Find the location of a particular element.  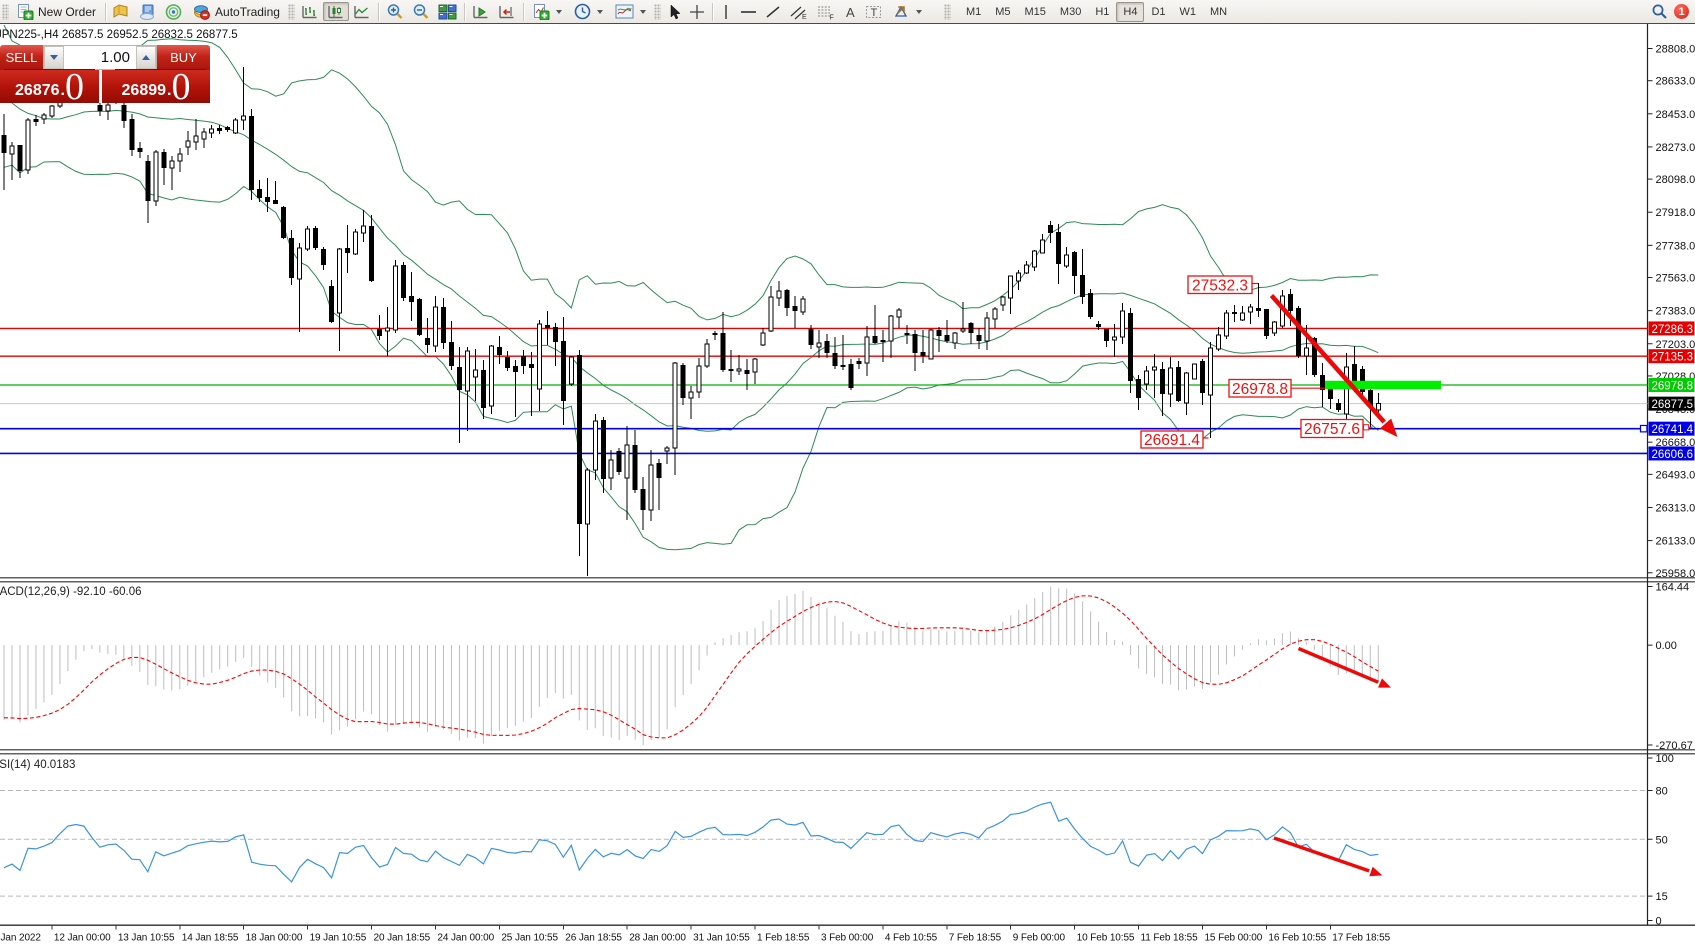

callout-box-27532.3 is located at coordinates (1220, 285).